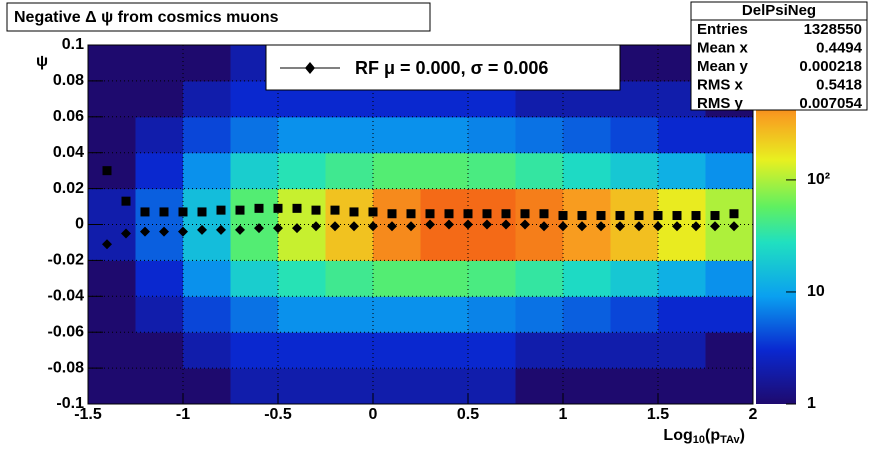 Image resolution: width=886 pixels, height=449 pixels. I want to click on stats-key: RMS x, so click(720, 84).